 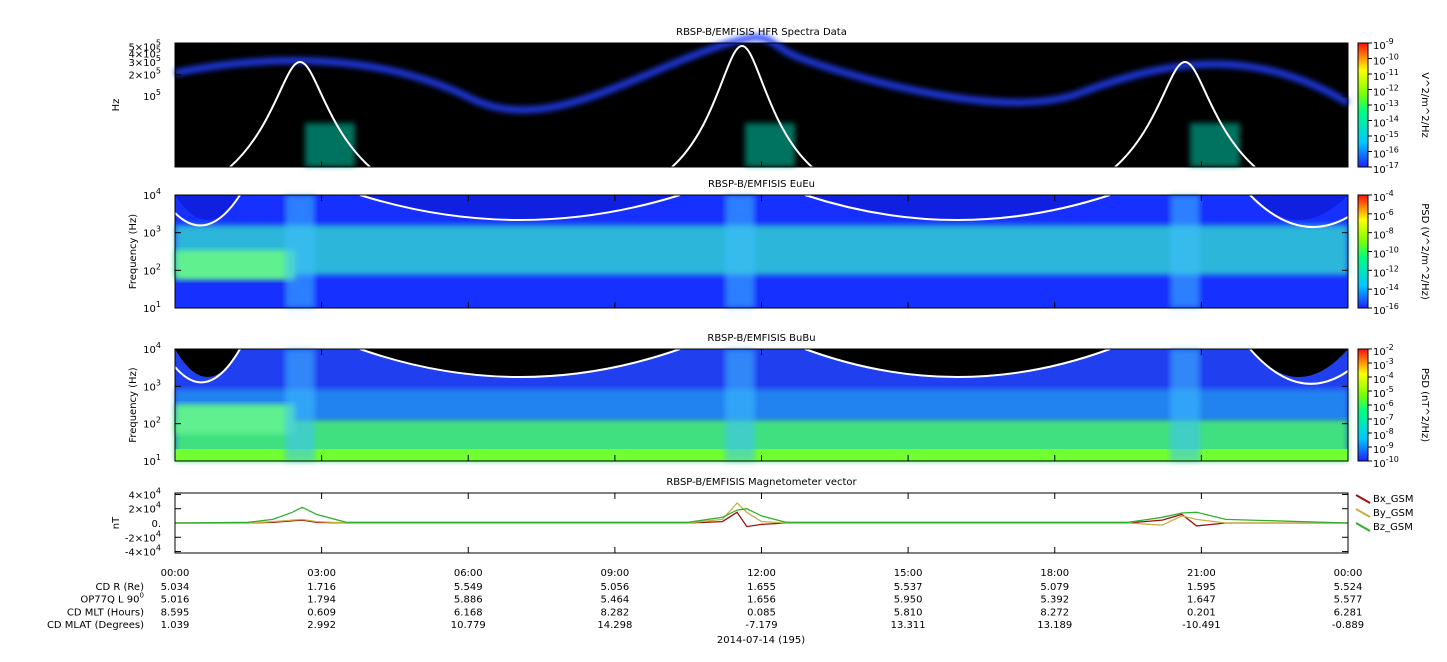 What do you see at coordinates (144, 508) in the screenshot?
I see `y-tick-label: 2×10⁴` at bounding box center [144, 508].